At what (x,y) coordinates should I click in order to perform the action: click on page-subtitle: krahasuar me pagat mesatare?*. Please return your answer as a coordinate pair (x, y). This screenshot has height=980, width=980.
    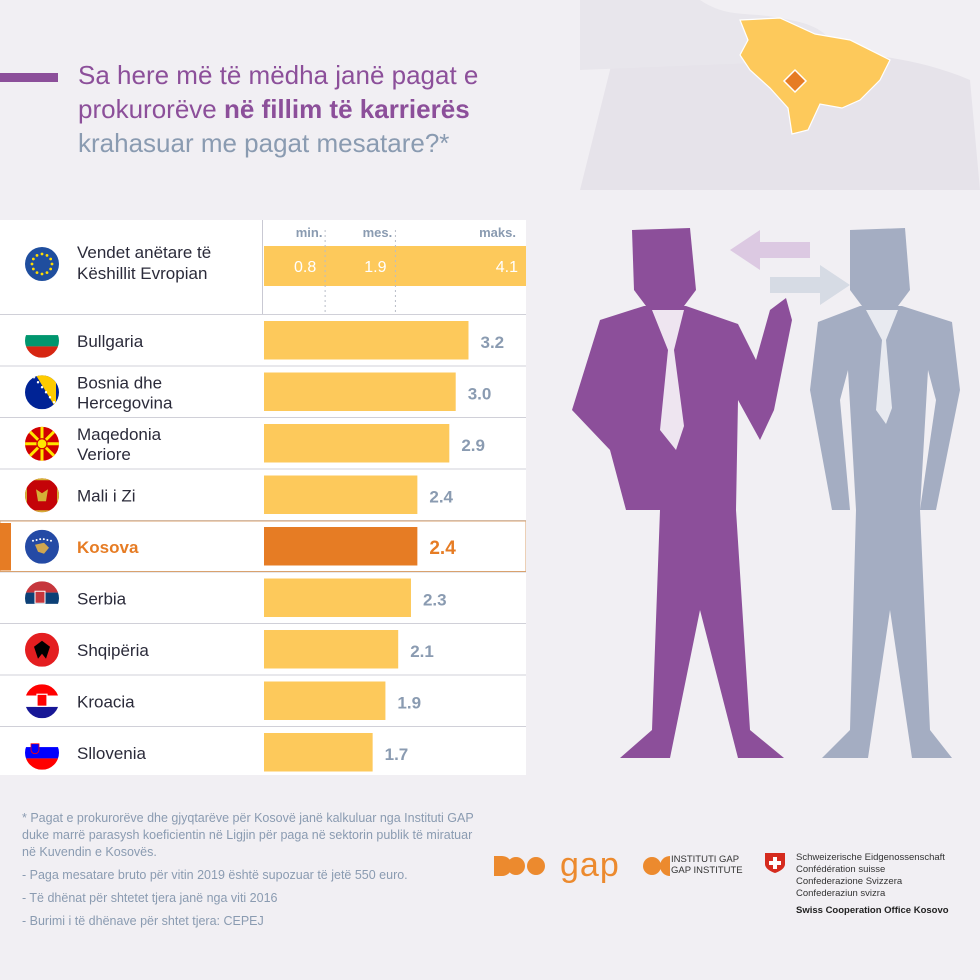
    Looking at the image, I should click on (264, 143).